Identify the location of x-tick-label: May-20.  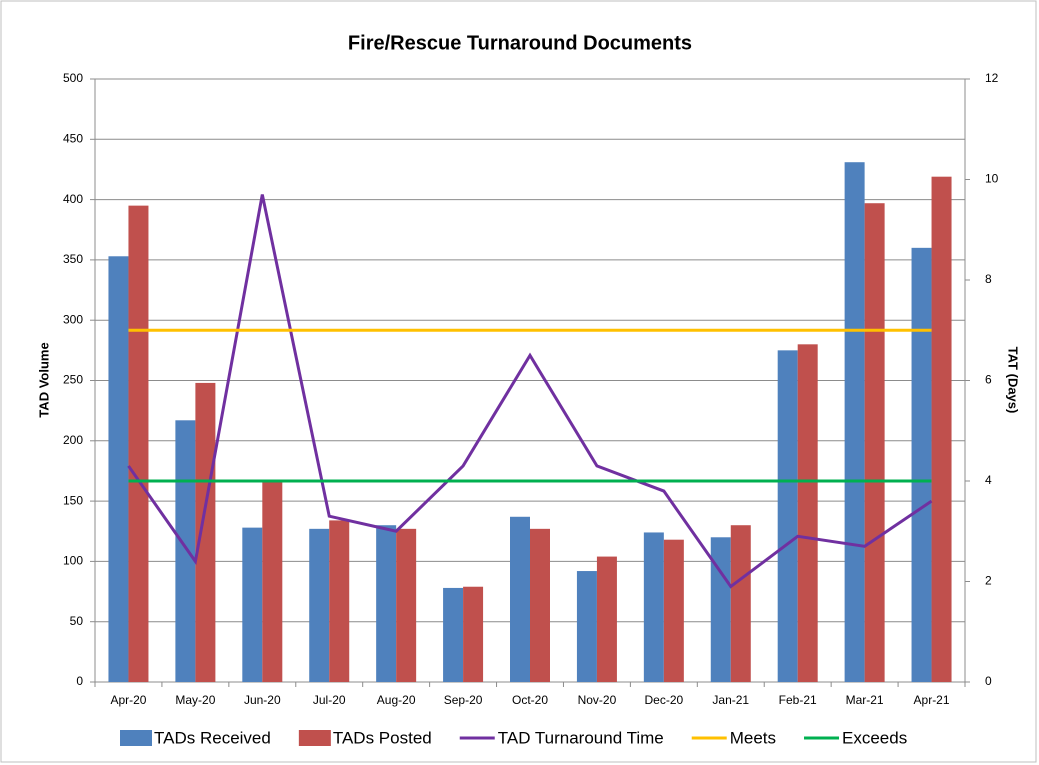
(195, 700).